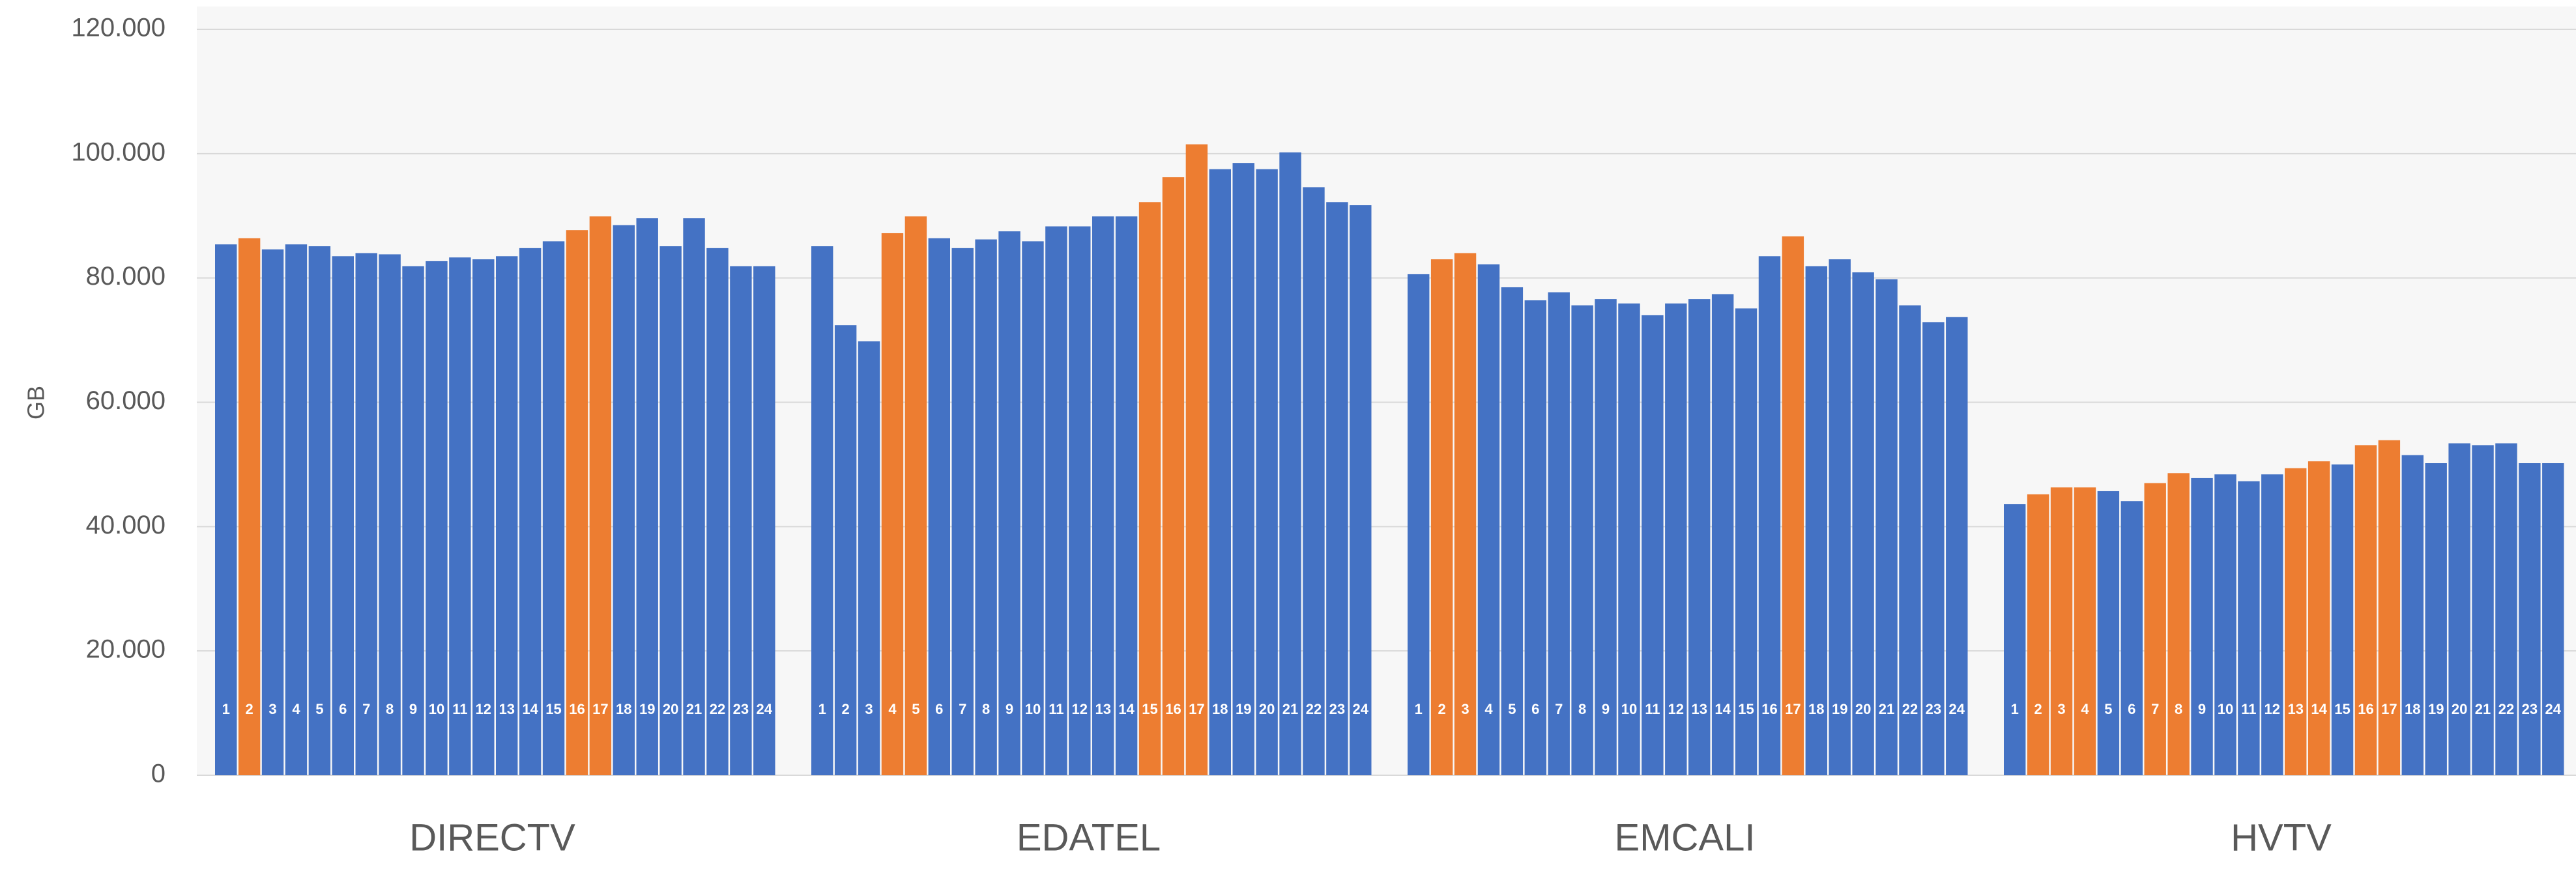 This screenshot has height=871, width=2576. What do you see at coordinates (492, 837) in the screenshot?
I see `x-tick-label: DIRECTV` at bounding box center [492, 837].